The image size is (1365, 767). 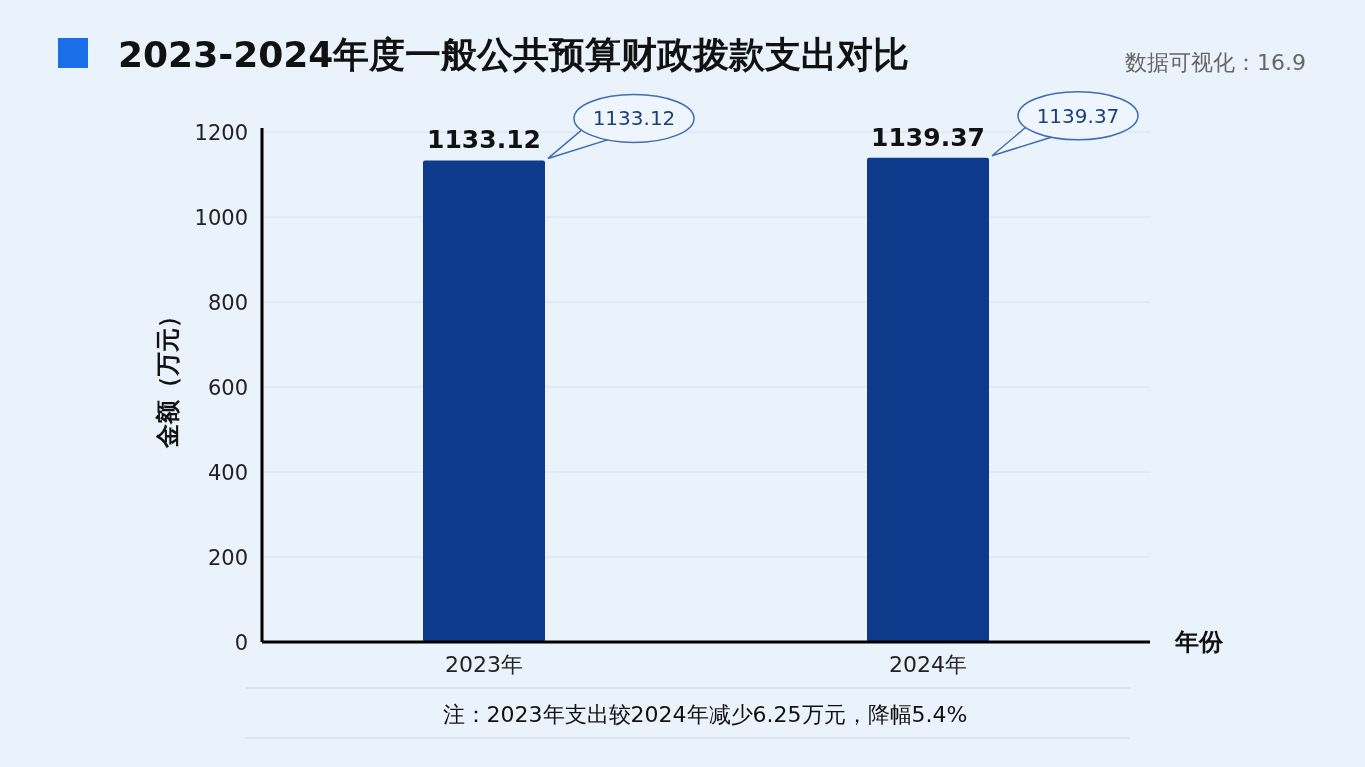 What do you see at coordinates (705, 714) in the screenshot?
I see `text: 注：2023年支出较2024年减少6.25万元，降幅5.4%` at bounding box center [705, 714].